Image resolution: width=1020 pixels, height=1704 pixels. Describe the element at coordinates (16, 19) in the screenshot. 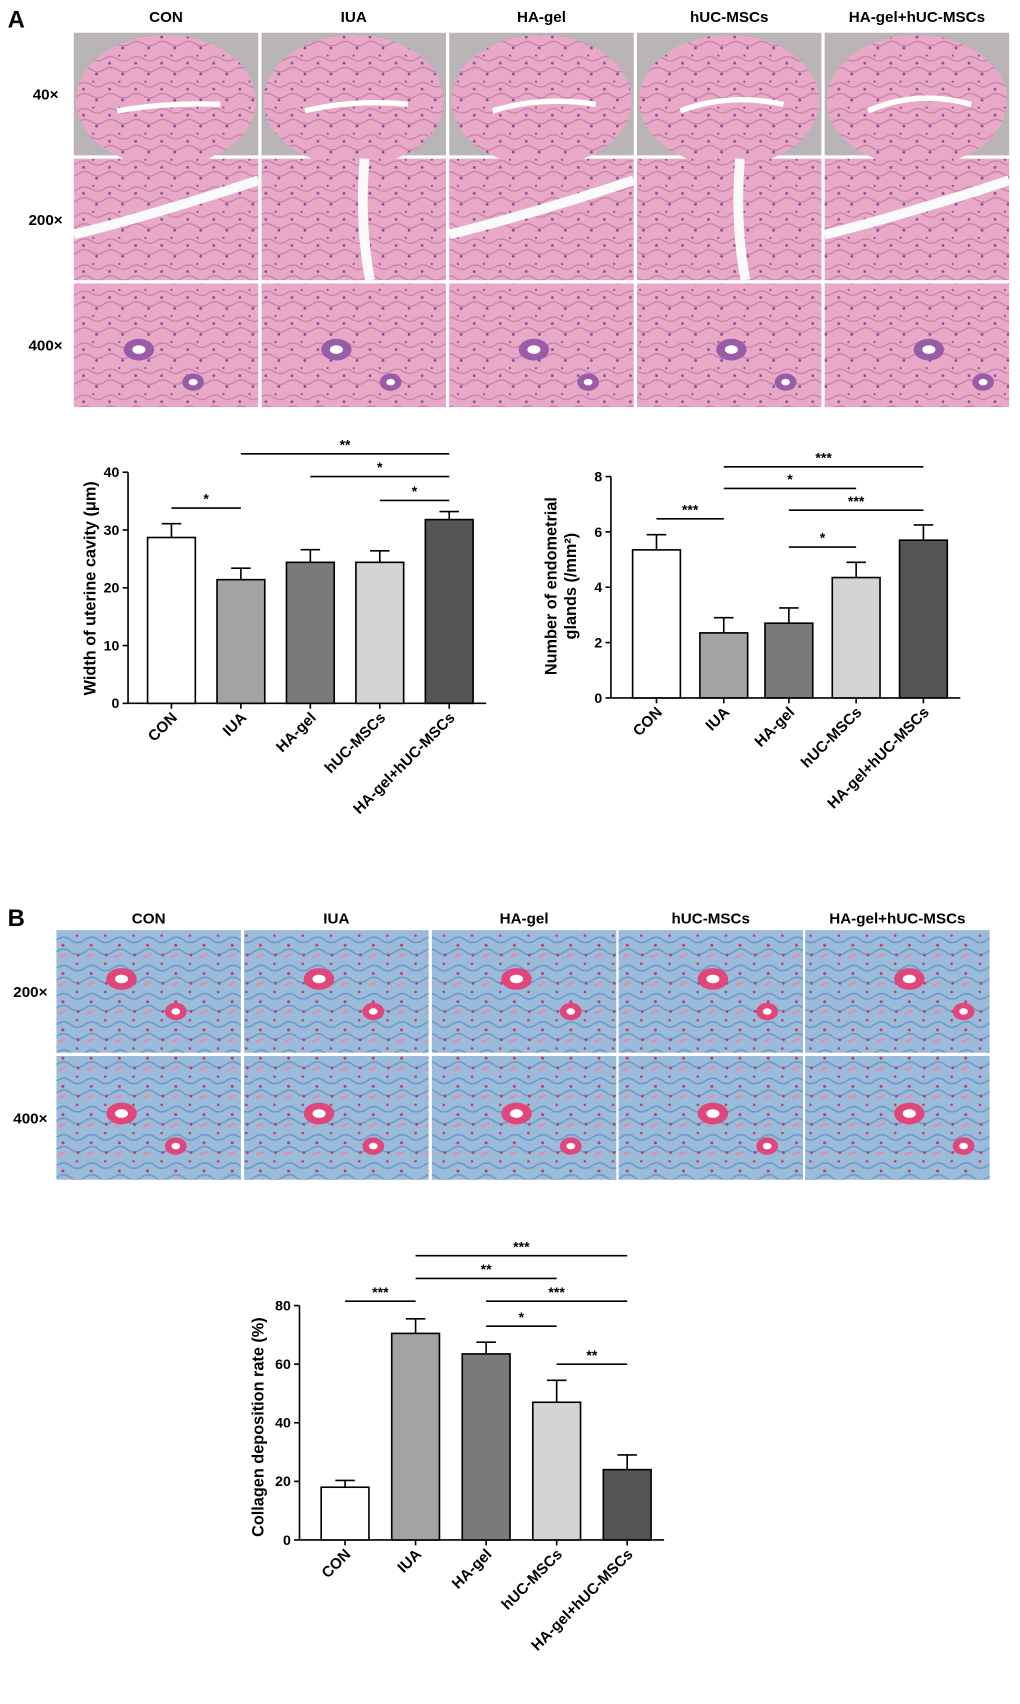

I see `panel-label: A` at that location.